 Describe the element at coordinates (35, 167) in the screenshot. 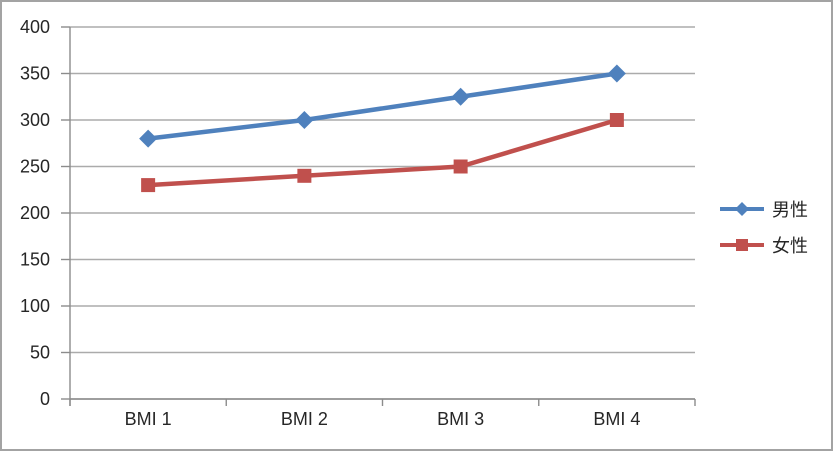

I see `y-tick-label: 250` at that location.